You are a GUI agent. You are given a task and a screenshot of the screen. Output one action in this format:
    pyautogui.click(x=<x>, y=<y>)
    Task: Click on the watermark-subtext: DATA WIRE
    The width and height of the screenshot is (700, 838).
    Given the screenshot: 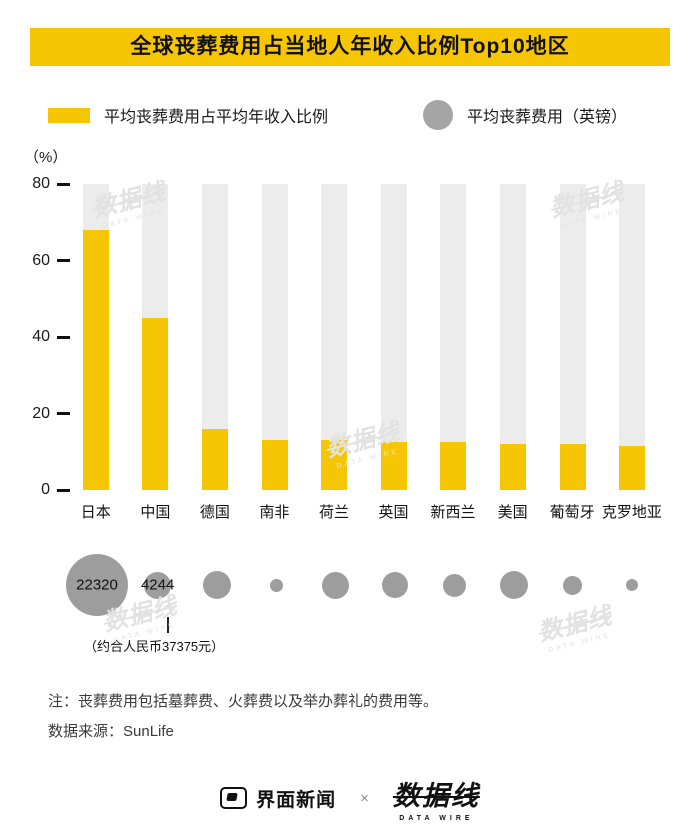 What is the action you would take?
    pyautogui.click(x=579, y=643)
    